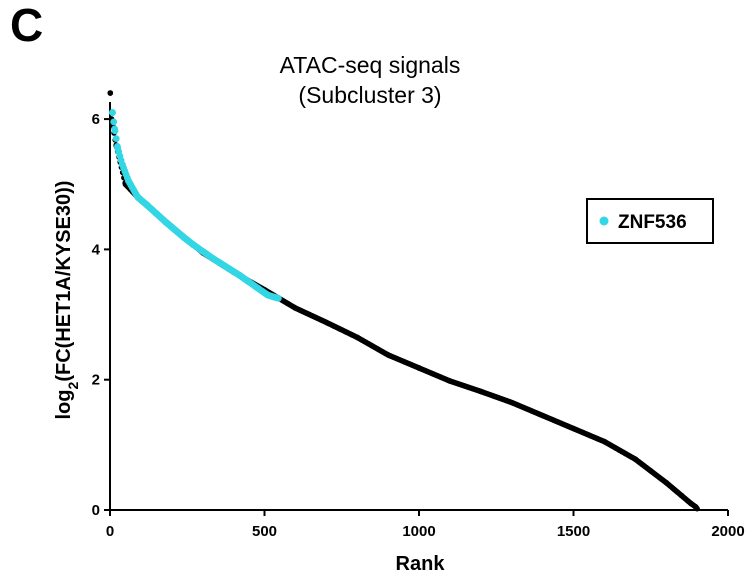  What do you see at coordinates (370, 80) in the screenshot?
I see `chart-title-block: ATAC-seq signals (Subcluster 3)` at bounding box center [370, 80].